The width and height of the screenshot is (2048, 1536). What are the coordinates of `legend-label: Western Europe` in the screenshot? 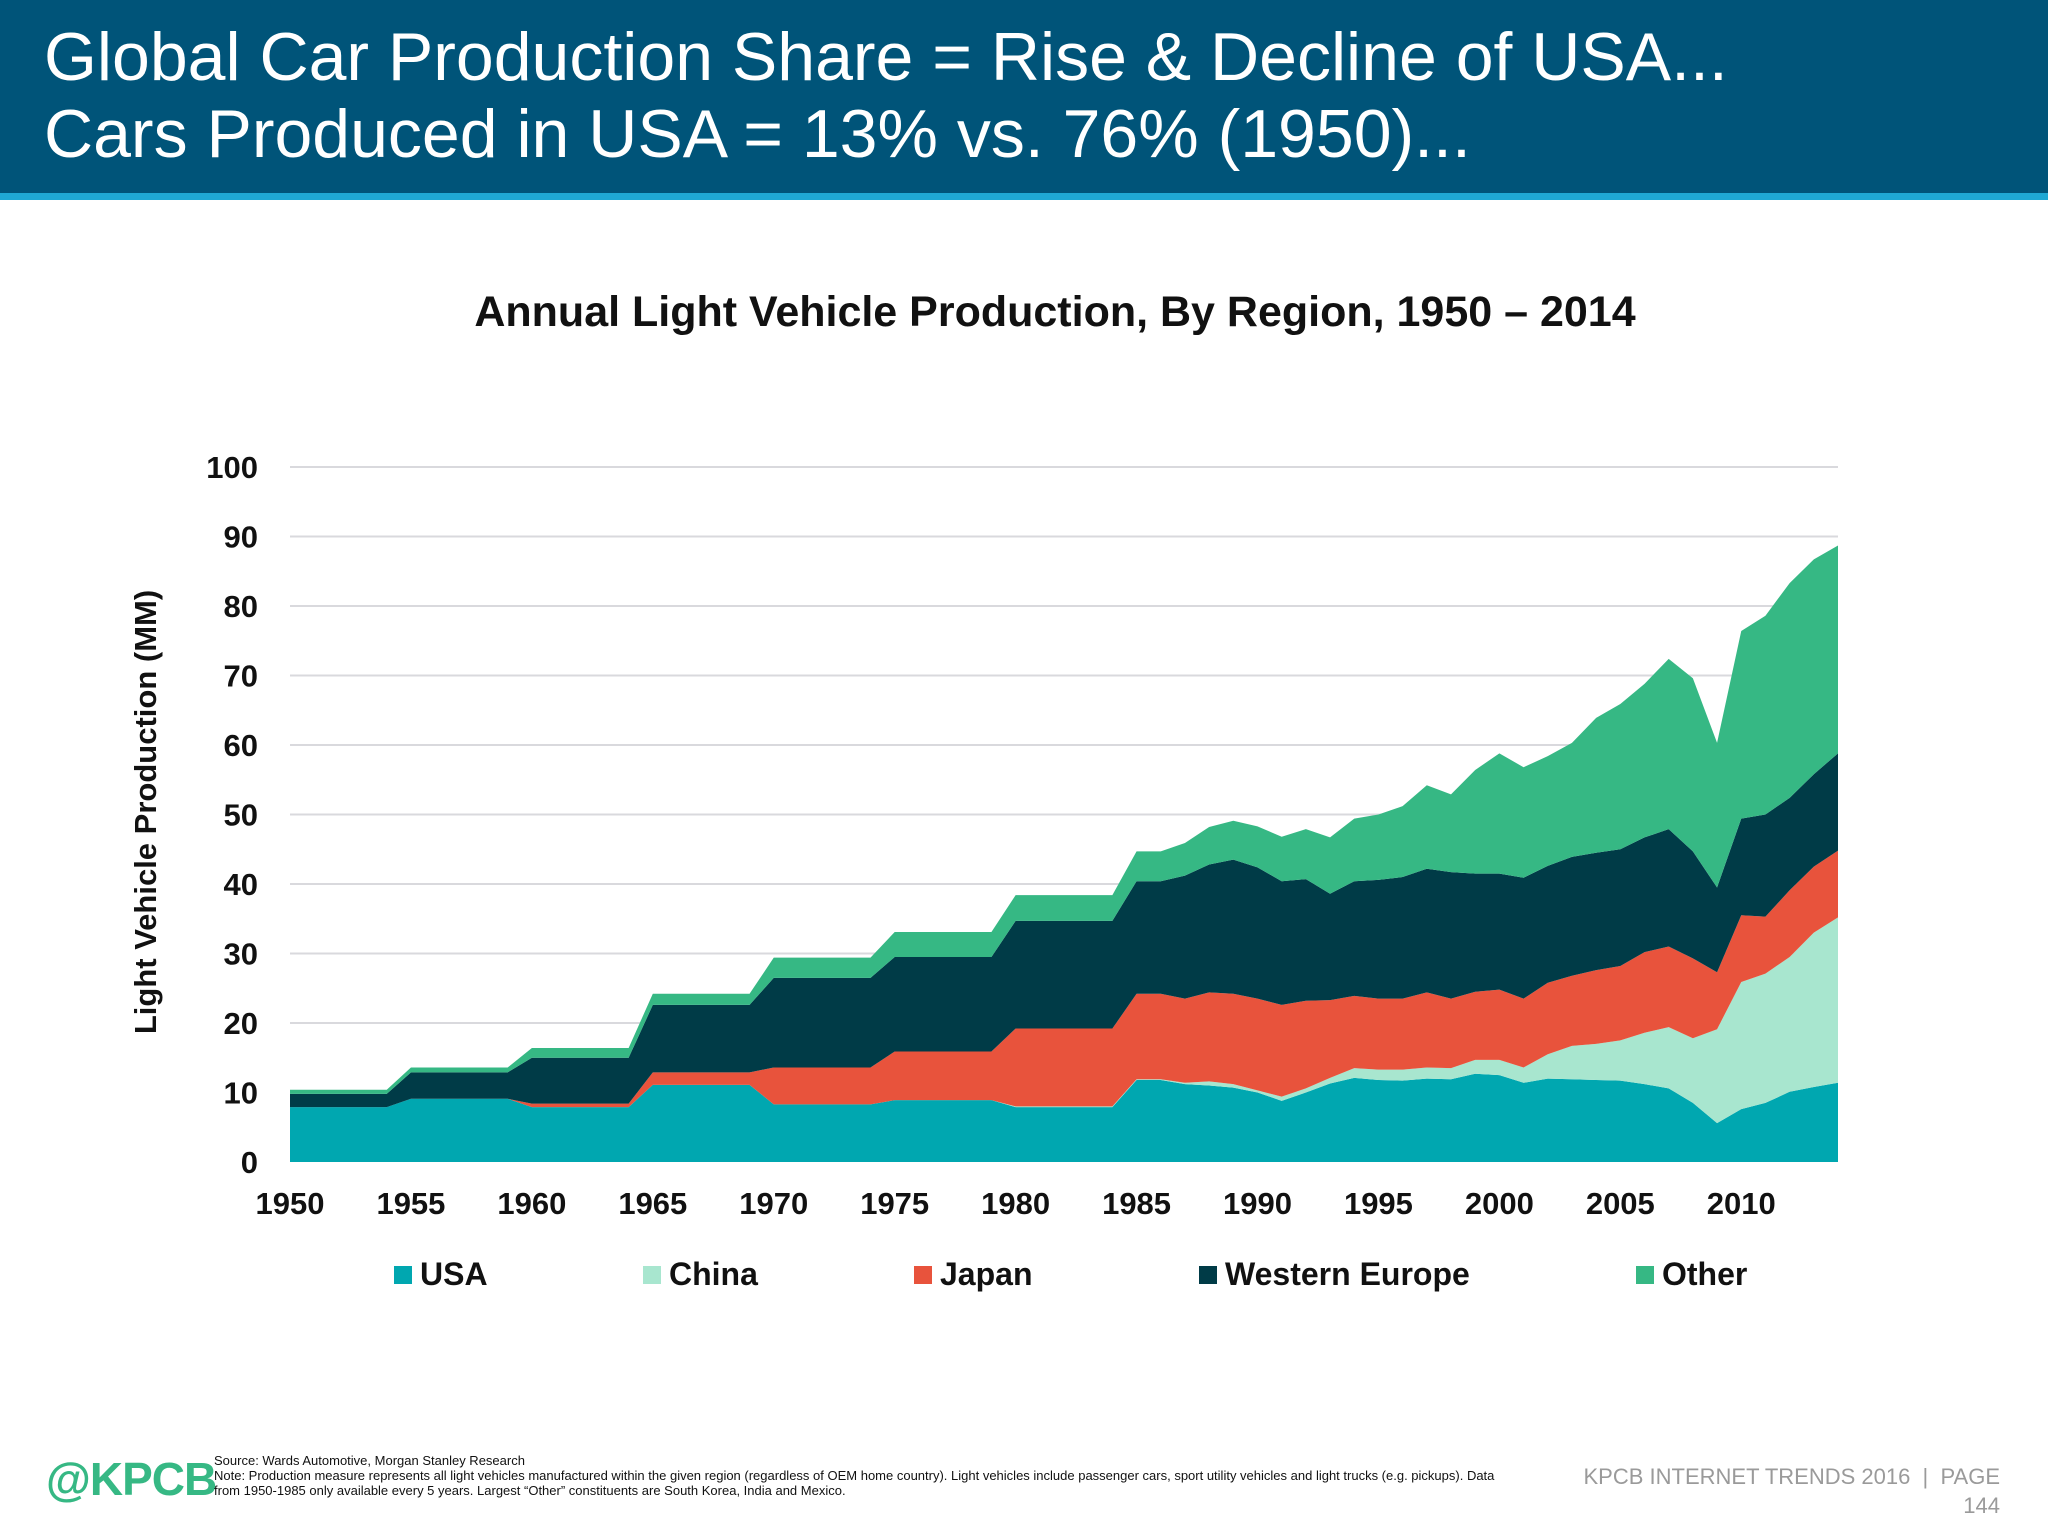 It's located at (1347, 1274).